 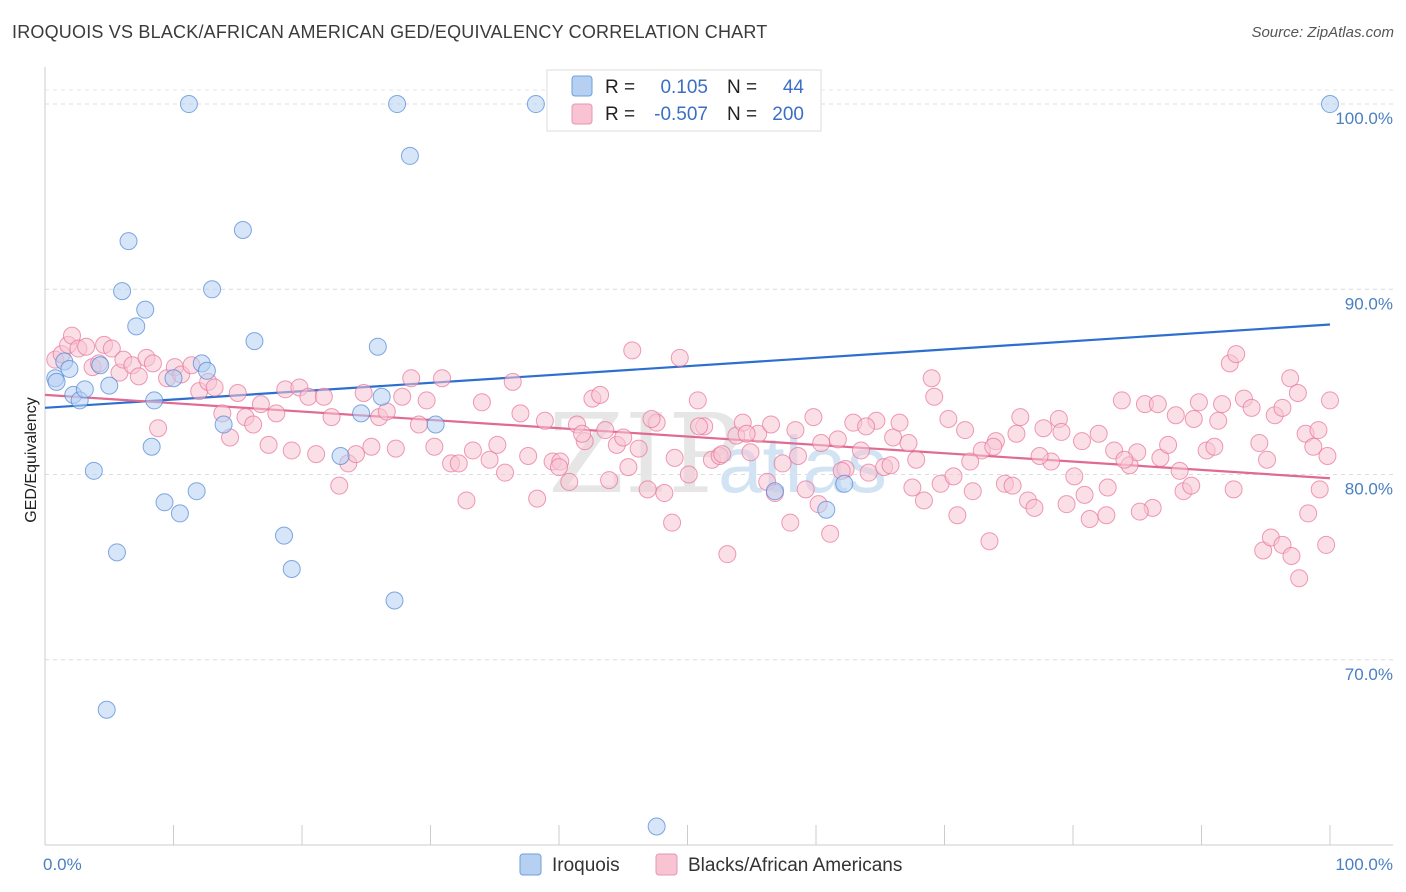 I want to click on x-tick-label-0: 0.0%, so click(x=62, y=864).